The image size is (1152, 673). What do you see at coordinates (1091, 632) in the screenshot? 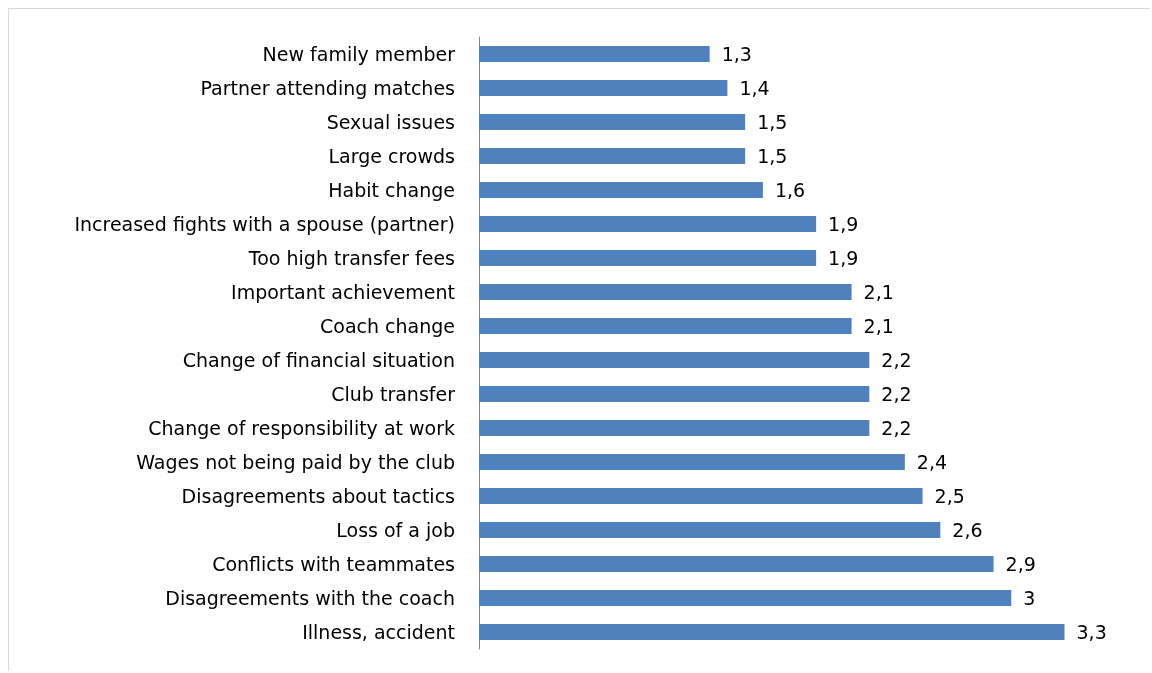
I see `data-label: 3,3` at bounding box center [1091, 632].